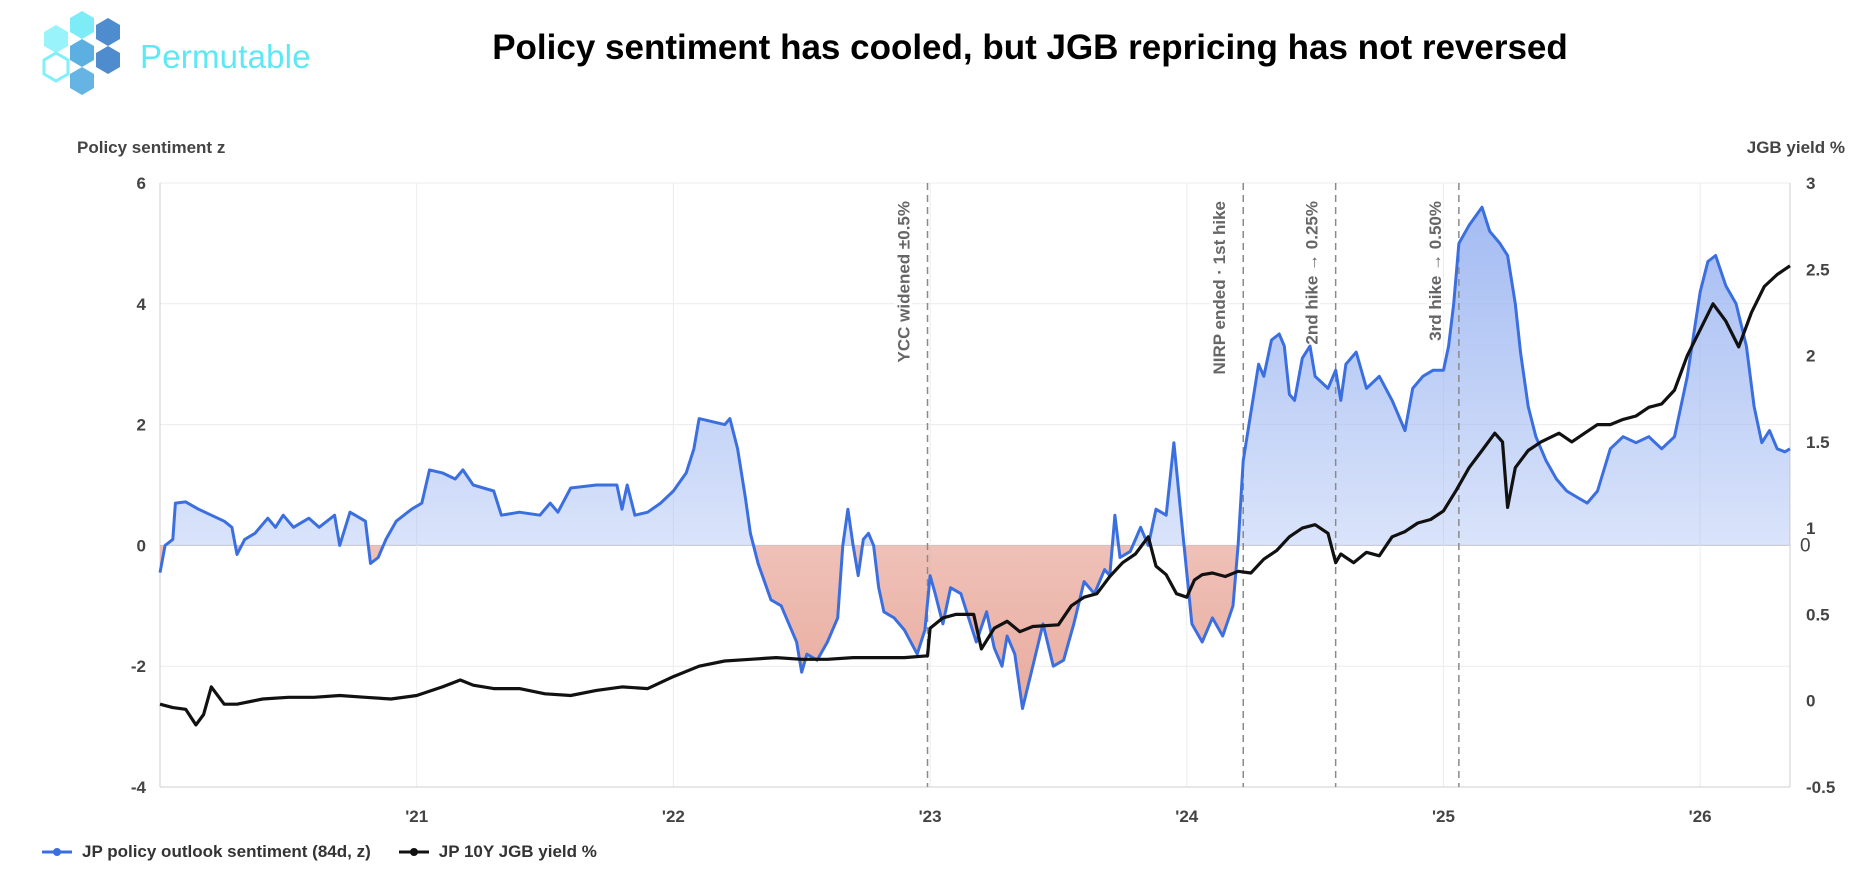  What do you see at coordinates (1810, 528) in the screenshot?
I see `y-right-tick-label: 1` at bounding box center [1810, 528].